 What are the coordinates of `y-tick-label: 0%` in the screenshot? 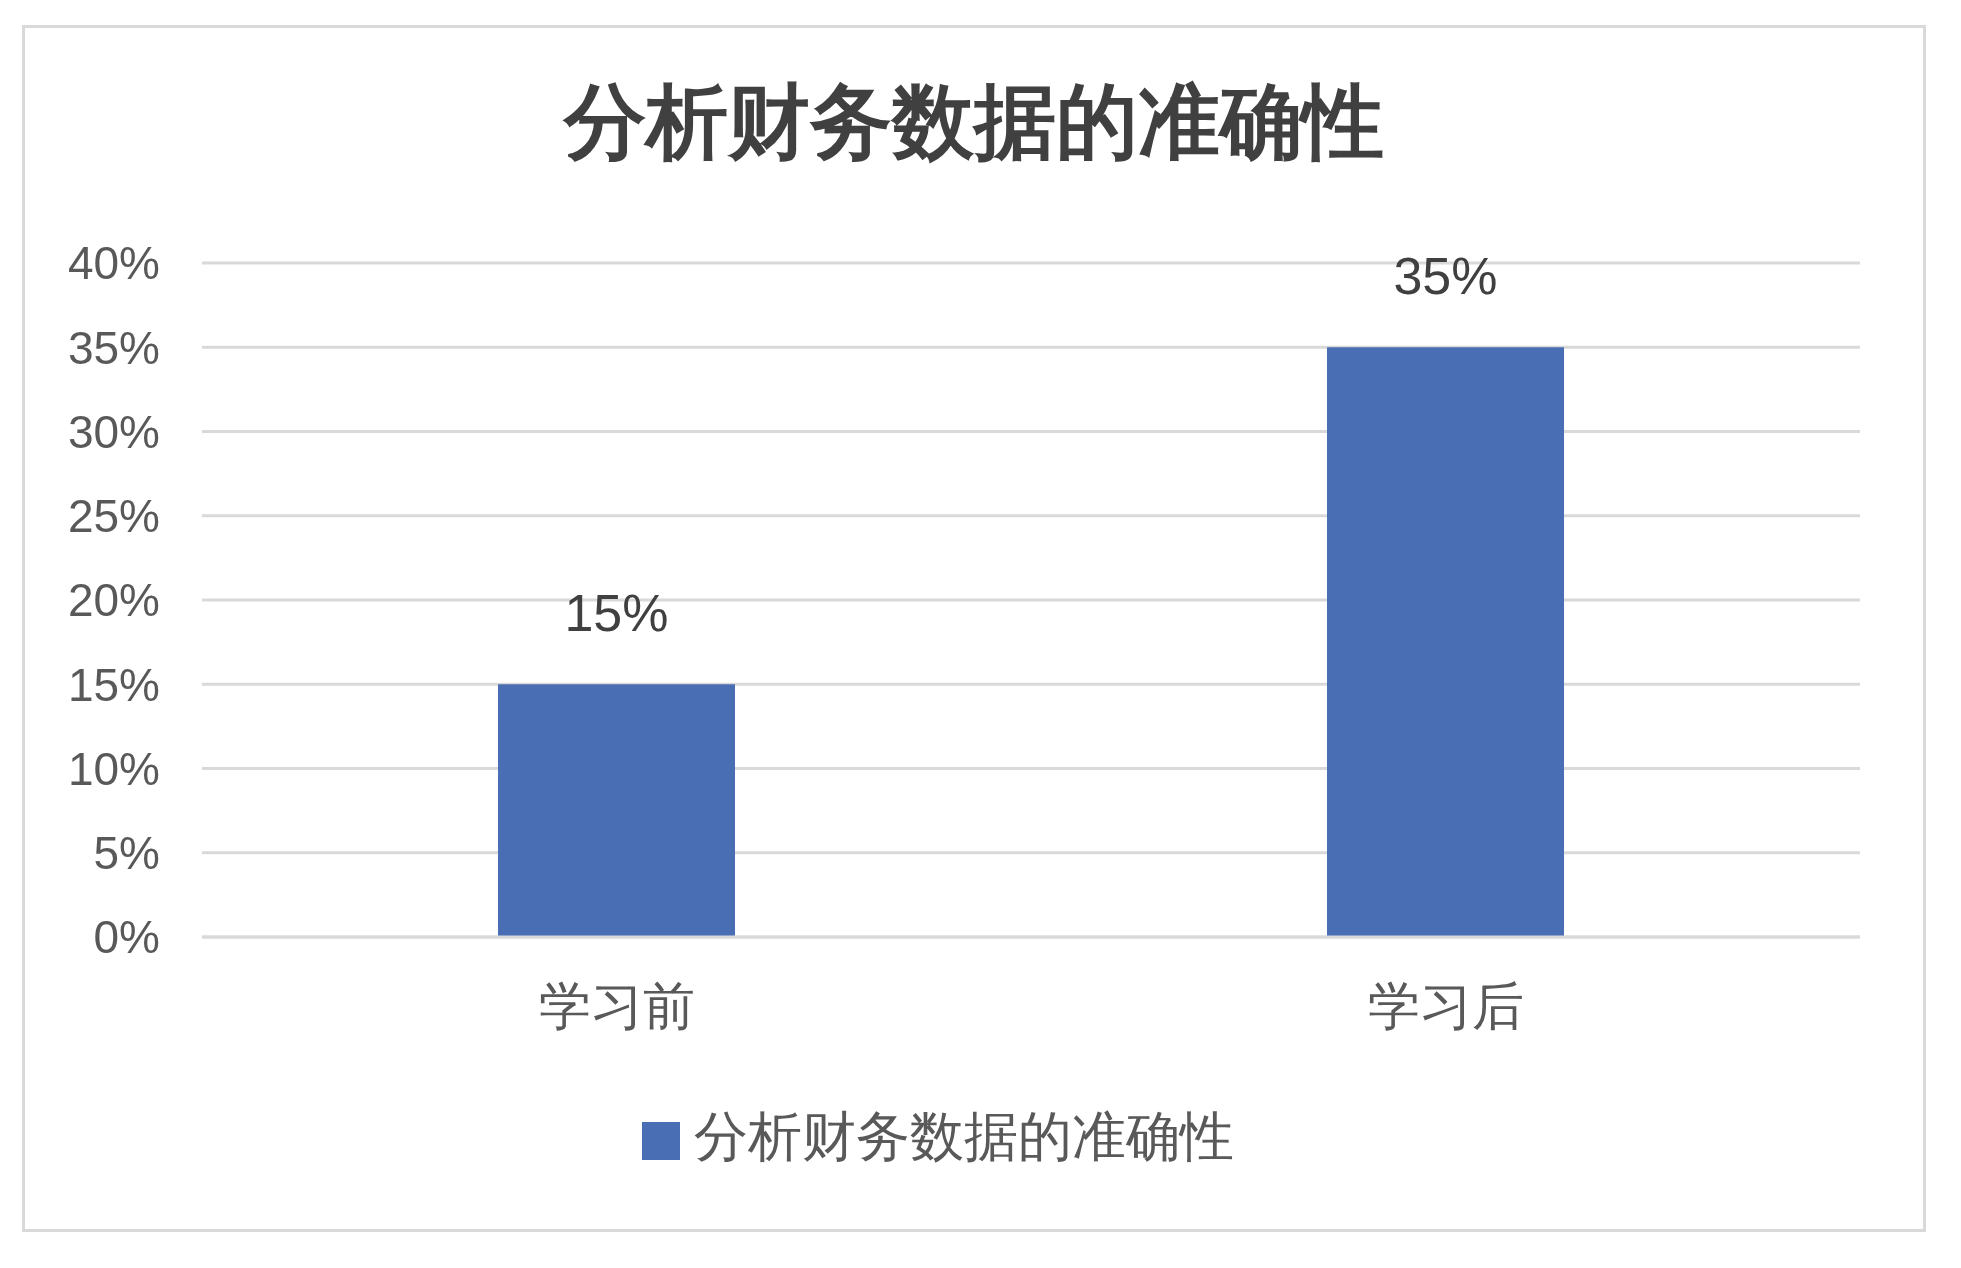 It's located at (126, 937).